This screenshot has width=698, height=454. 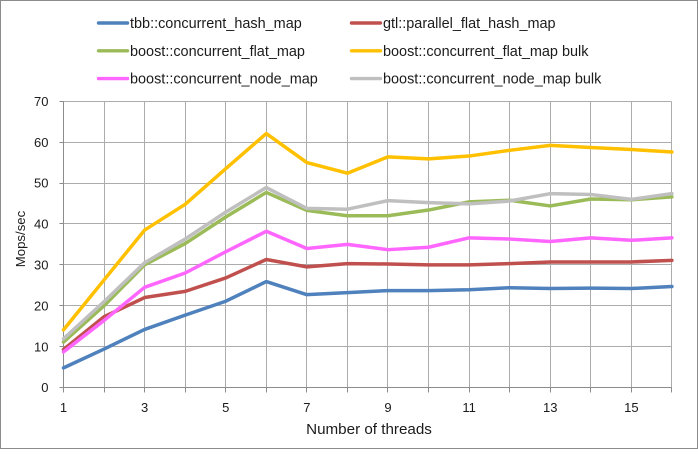 What do you see at coordinates (224, 80) in the screenshot?
I see `svg-text: boost::concurrent_node_map` at bounding box center [224, 80].